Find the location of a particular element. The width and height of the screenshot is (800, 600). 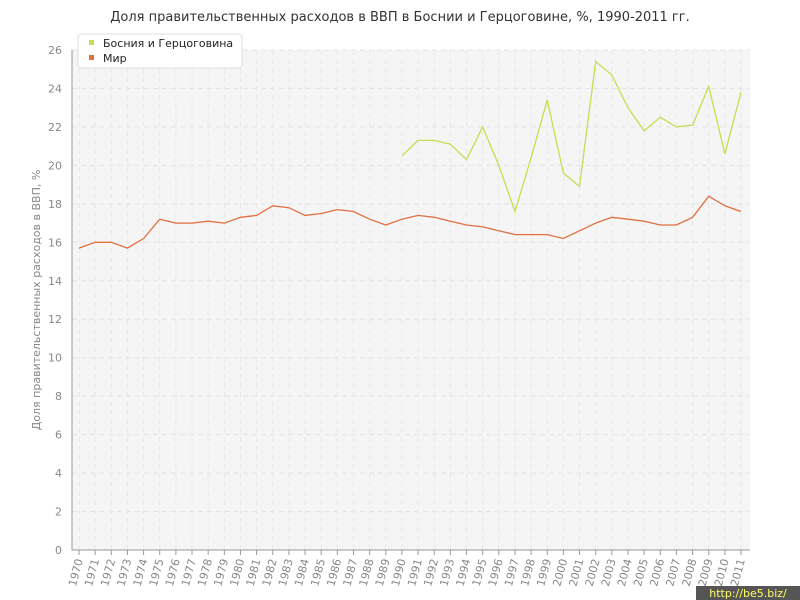

legend-box is located at coordinates (160, 51).